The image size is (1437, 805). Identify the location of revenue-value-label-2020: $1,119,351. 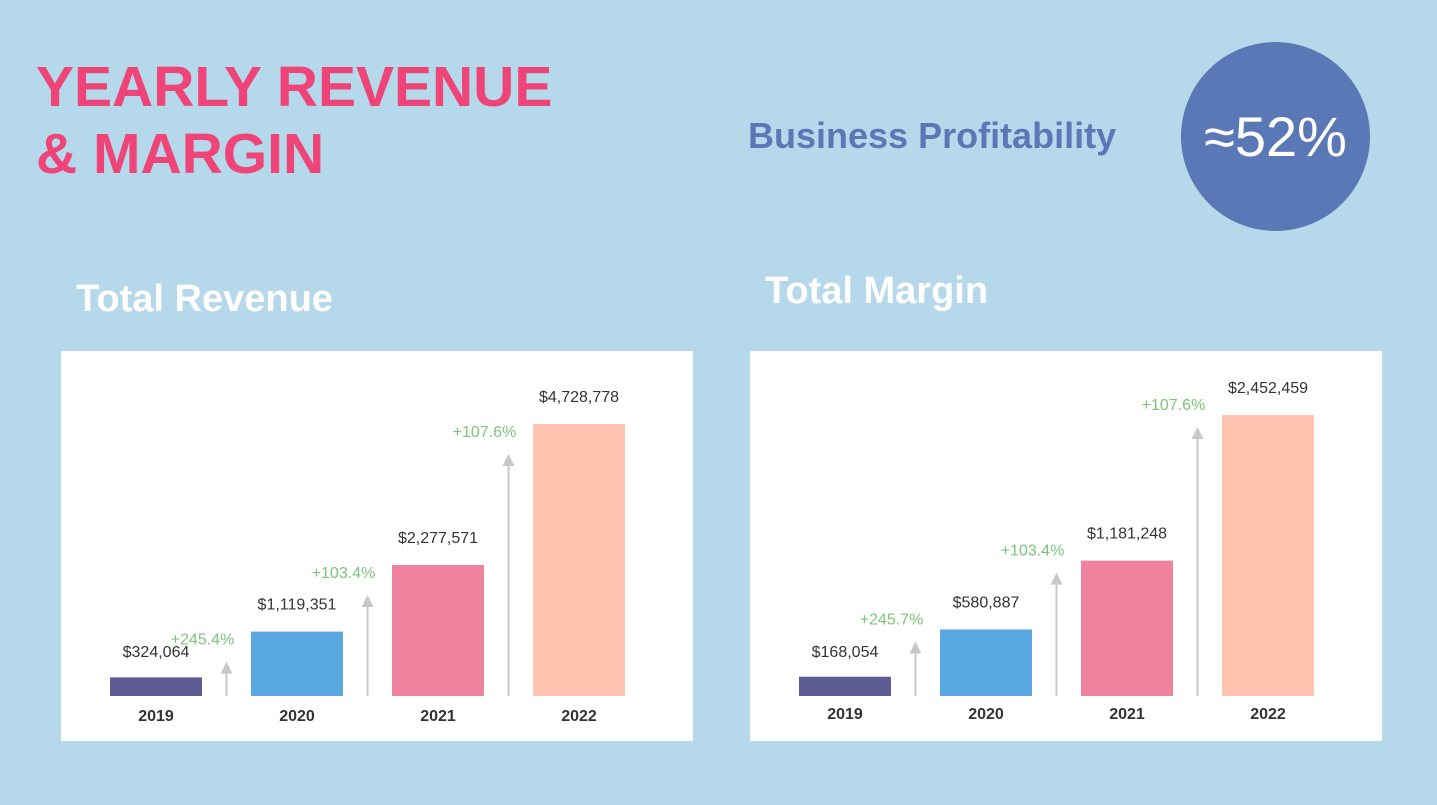
(297, 605).